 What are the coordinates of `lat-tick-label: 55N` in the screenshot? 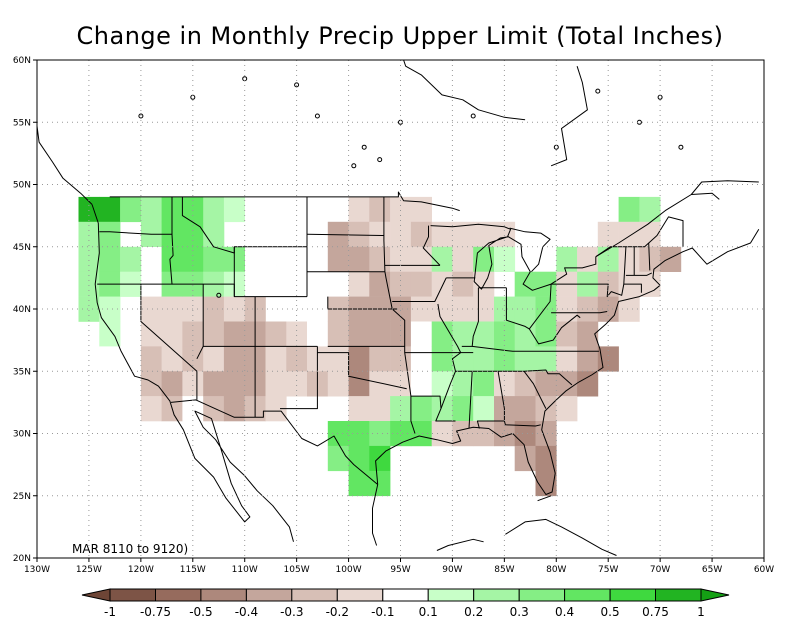 It's located at (22, 123).